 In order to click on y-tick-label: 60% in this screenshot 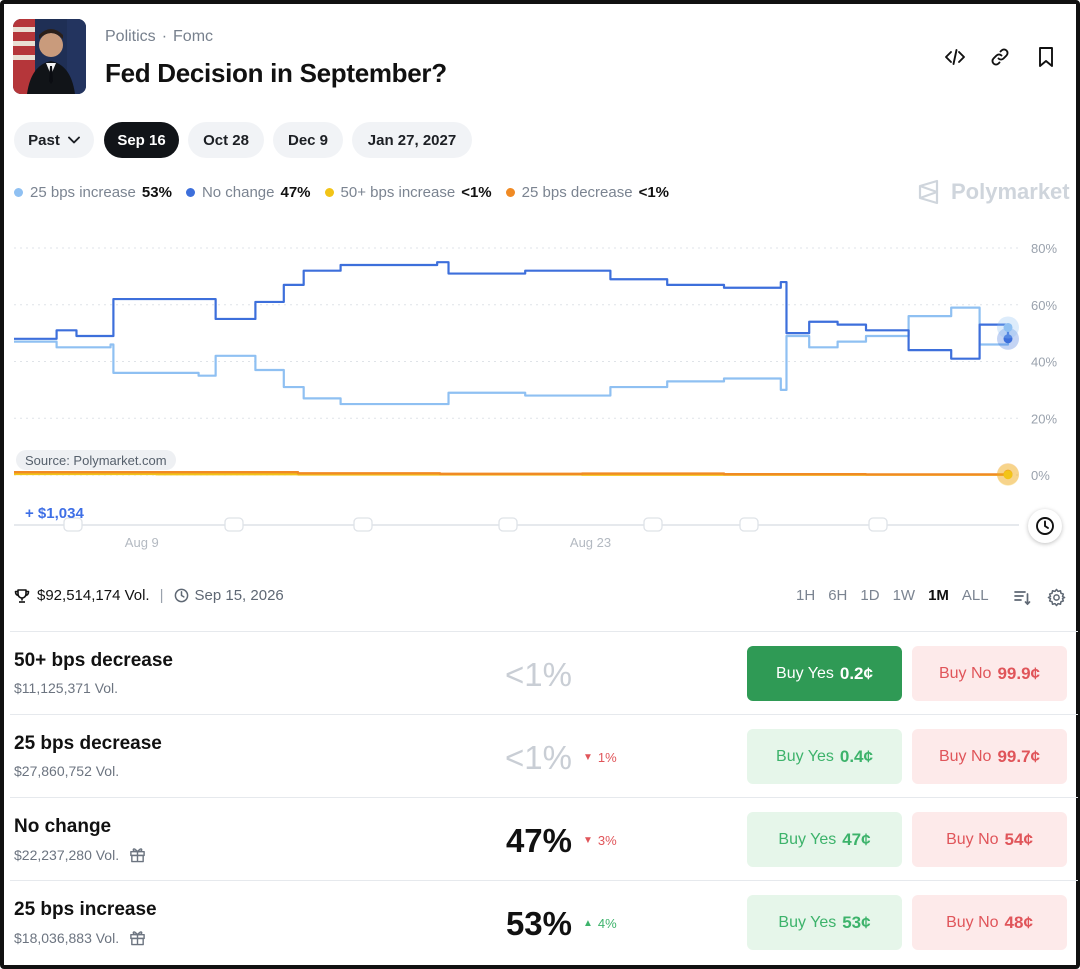, I will do `click(1044, 305)`.